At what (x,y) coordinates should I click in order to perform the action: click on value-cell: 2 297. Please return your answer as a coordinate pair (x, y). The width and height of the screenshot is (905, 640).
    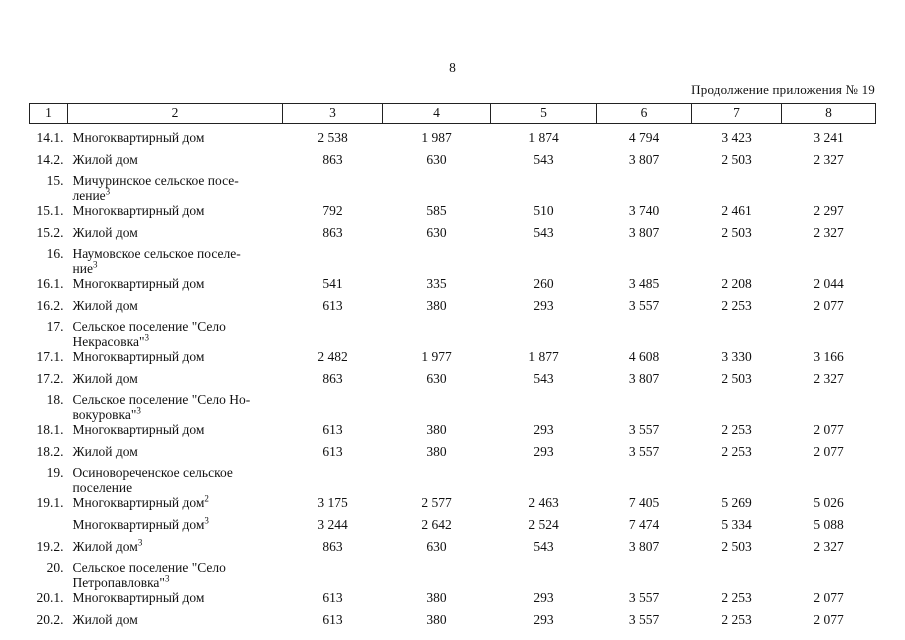
    Looking at the image, I should click on (828, 210).